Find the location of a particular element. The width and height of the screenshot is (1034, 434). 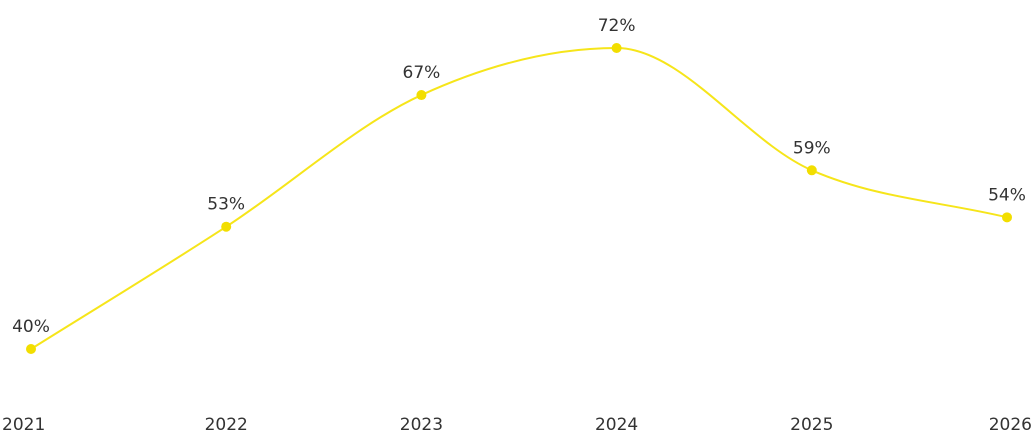

data-label-2021: 40% is located at coordinates (31, 327).